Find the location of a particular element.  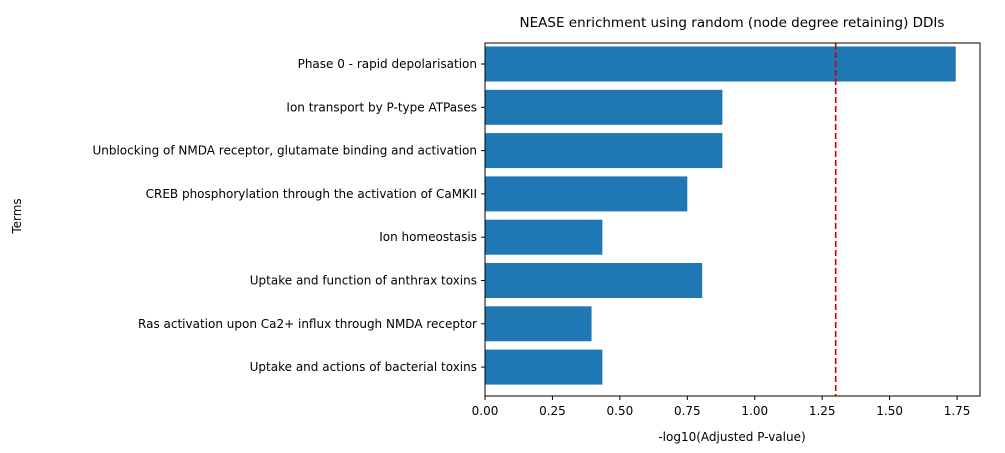

y-tick-label: Uptake and actions of bacterial toxins is located at coordinates (363, 367).